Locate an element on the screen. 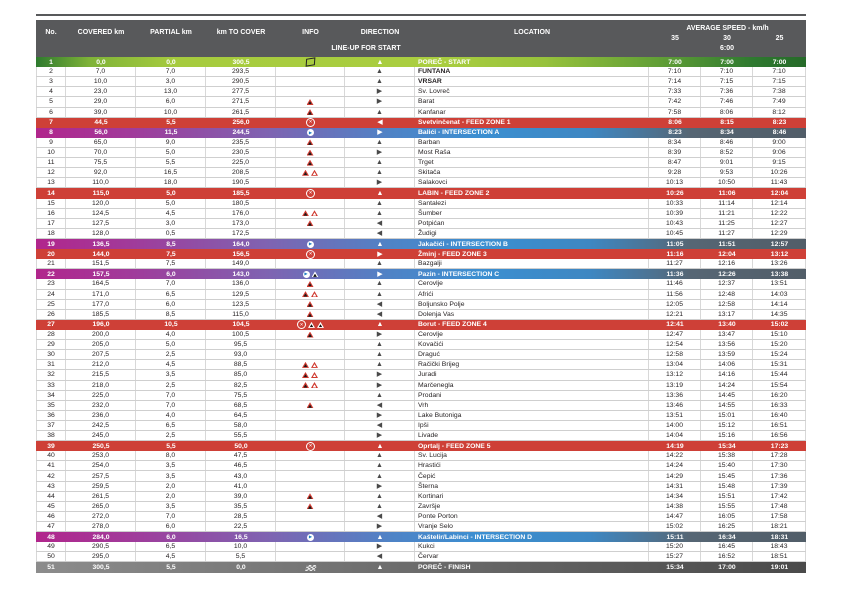  cell-time-30: 12:37 is located at coordinates (727, 284).